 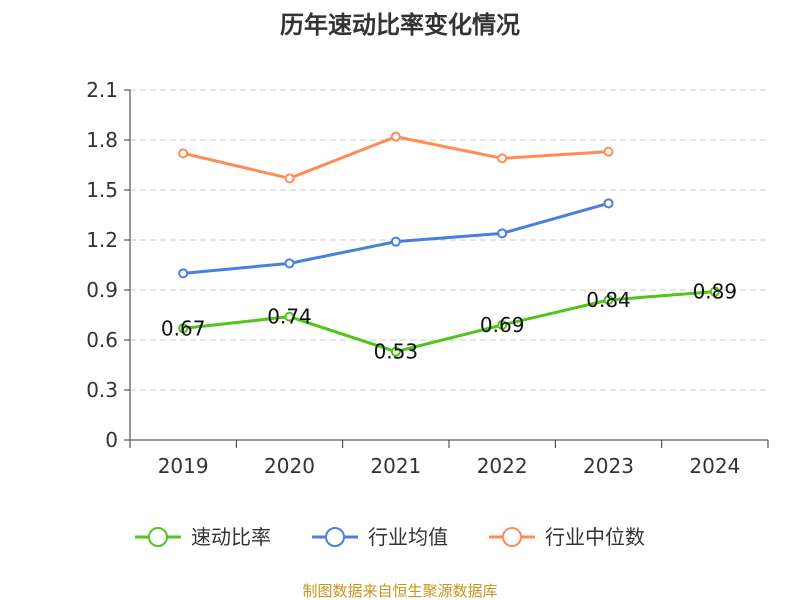 I want to click on data-label: 0.74, so click(x=289, y=317).